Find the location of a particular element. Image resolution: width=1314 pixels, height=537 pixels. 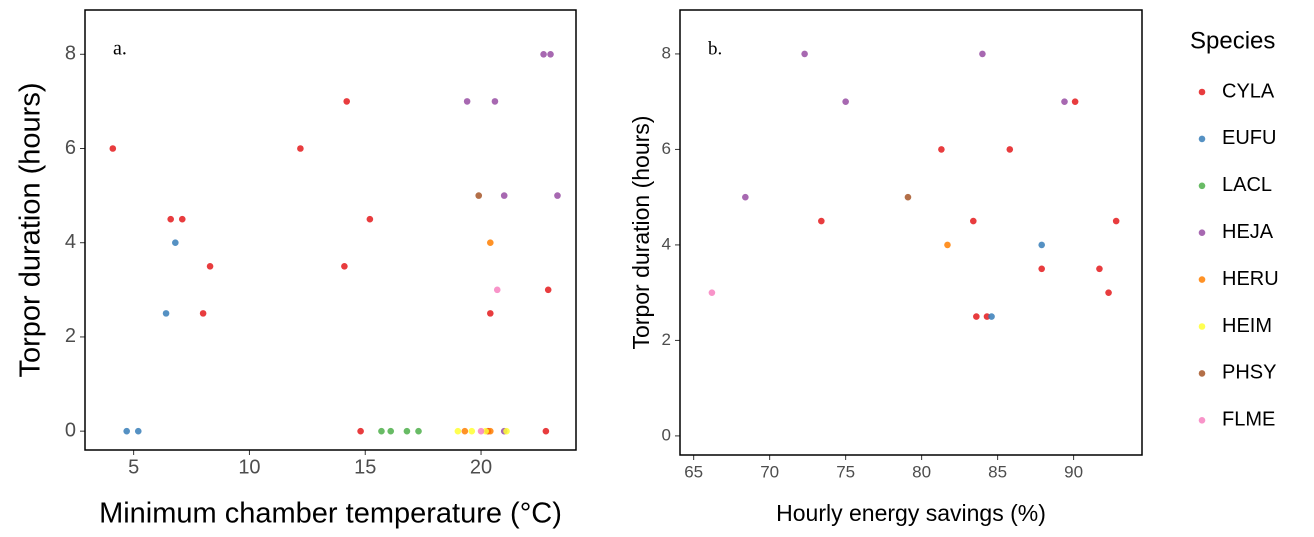

x-tick-label: 5 is located at coordinates (133, 467).